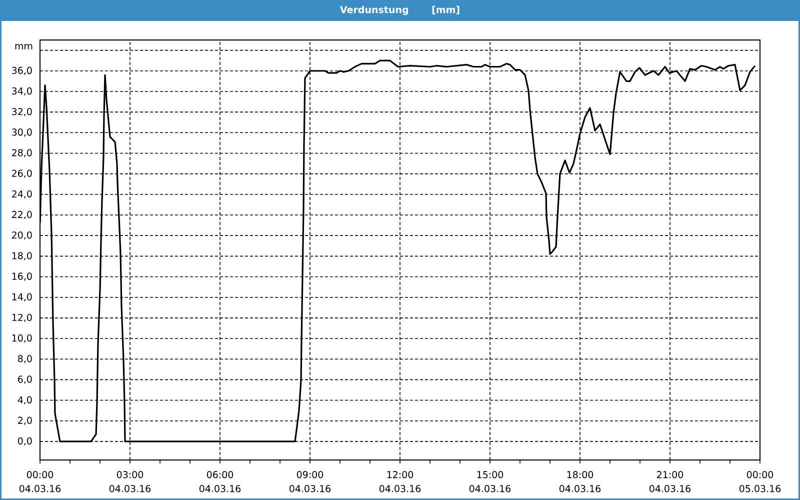  I want to click on x-tick-label: 21:00 04.03.16, so click(670, 481).